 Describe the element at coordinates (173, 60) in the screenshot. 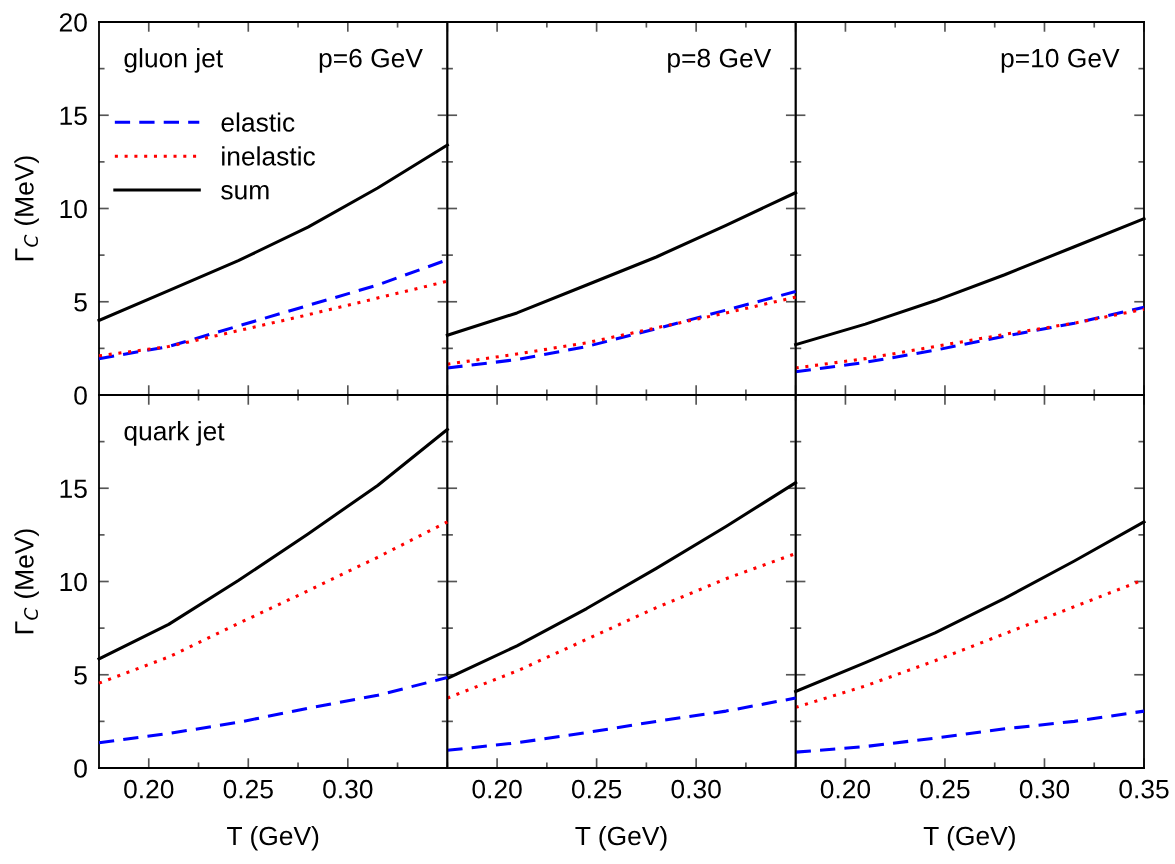

I see `annotation: gluon jet` at that location.